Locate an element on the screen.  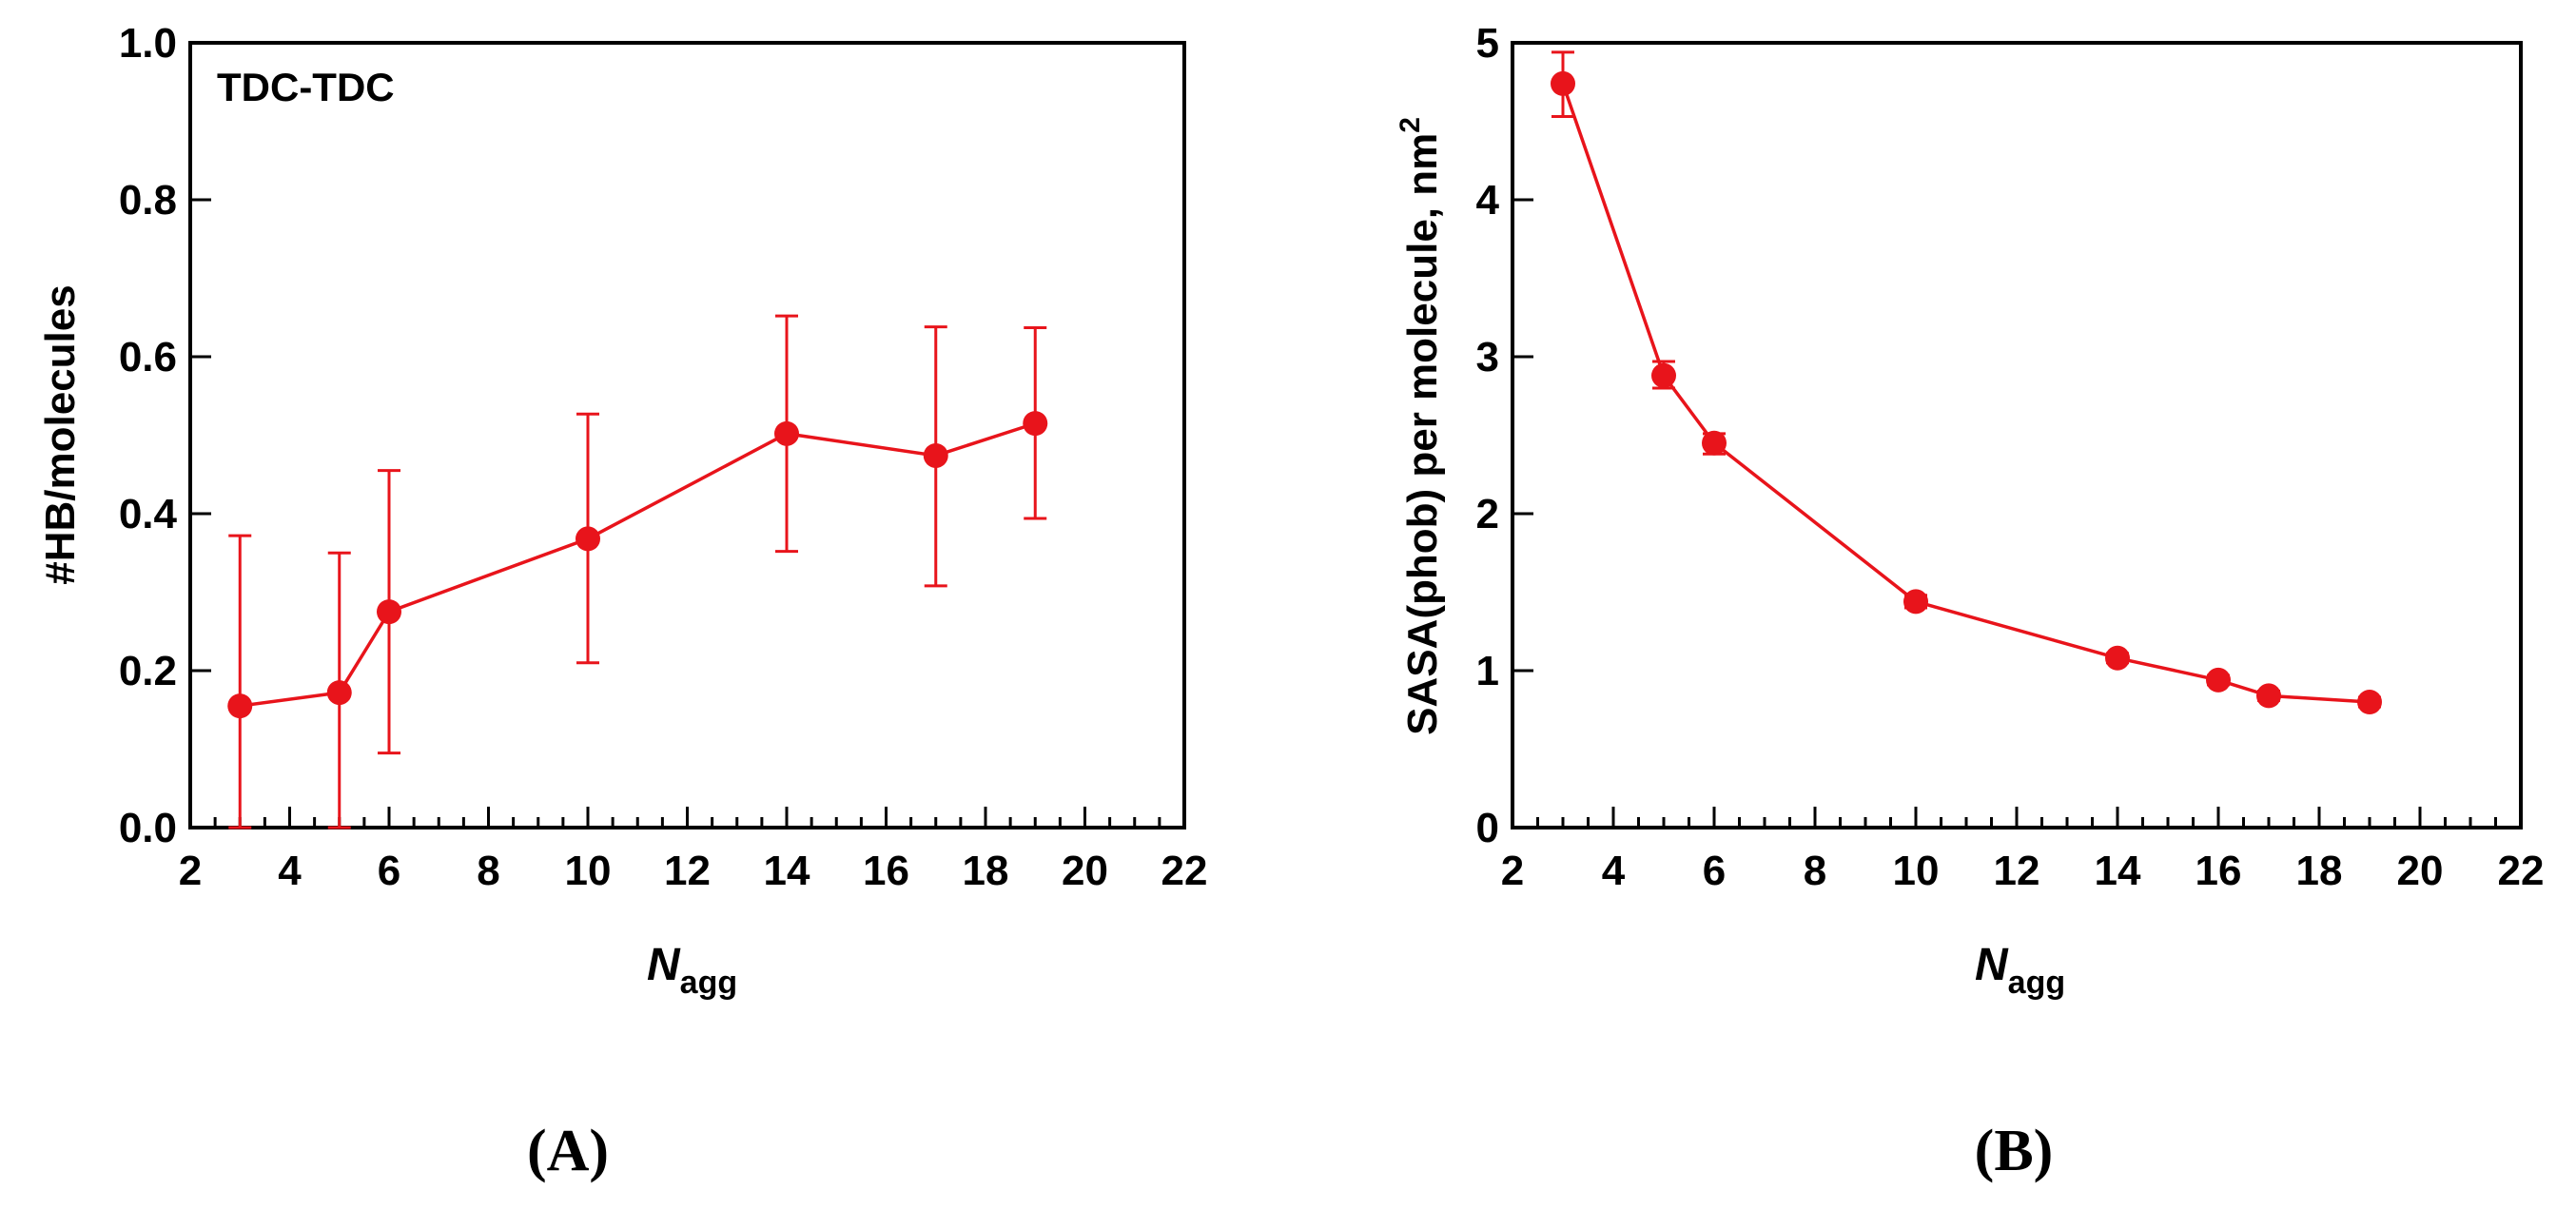
chart-a-x-tick-label: 18 is located at coordinates (986, 871).